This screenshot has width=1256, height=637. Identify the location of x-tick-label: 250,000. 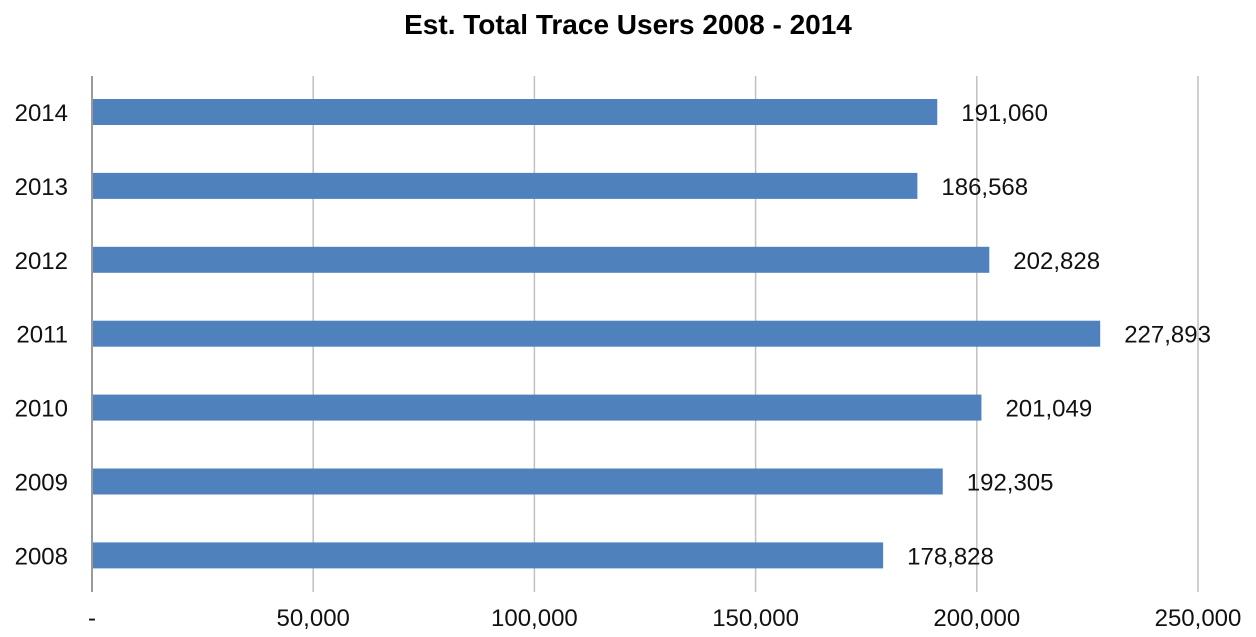
(1198, 618).